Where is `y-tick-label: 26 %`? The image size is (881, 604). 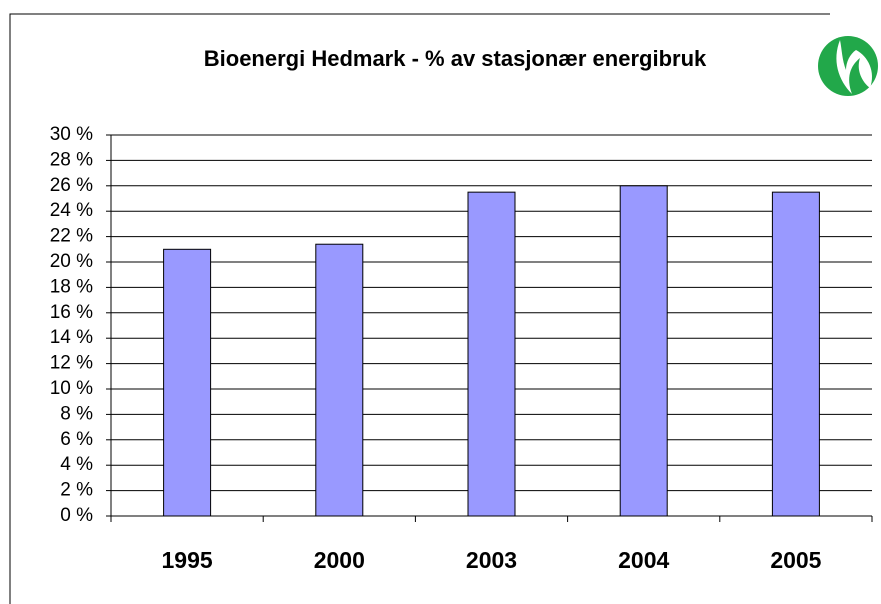
y-tick-label: 26 % is located at coordinates (71, 185).